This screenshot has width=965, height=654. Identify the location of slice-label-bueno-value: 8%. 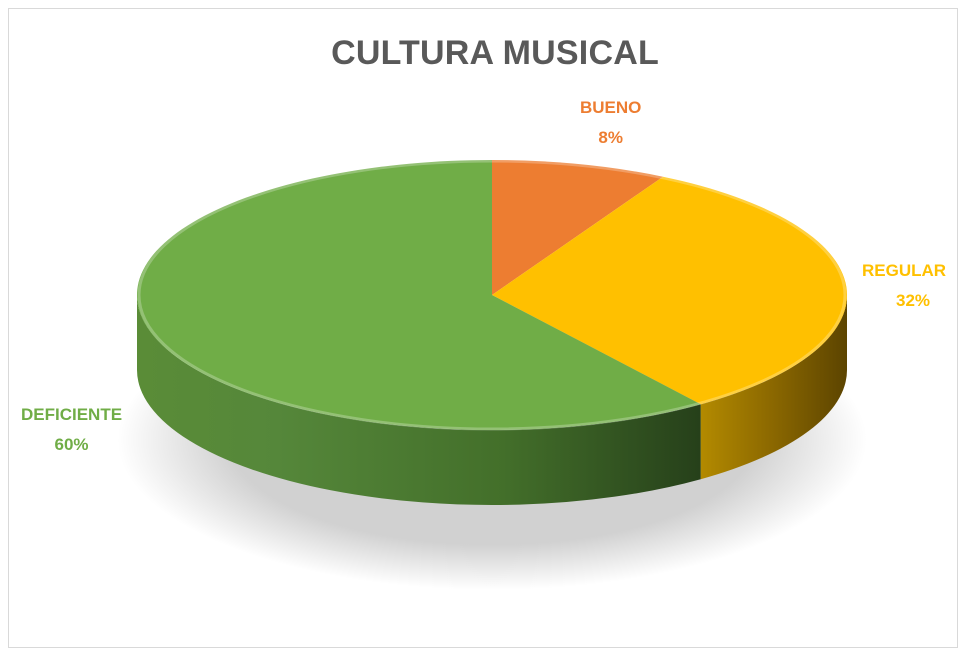
(610, 137).